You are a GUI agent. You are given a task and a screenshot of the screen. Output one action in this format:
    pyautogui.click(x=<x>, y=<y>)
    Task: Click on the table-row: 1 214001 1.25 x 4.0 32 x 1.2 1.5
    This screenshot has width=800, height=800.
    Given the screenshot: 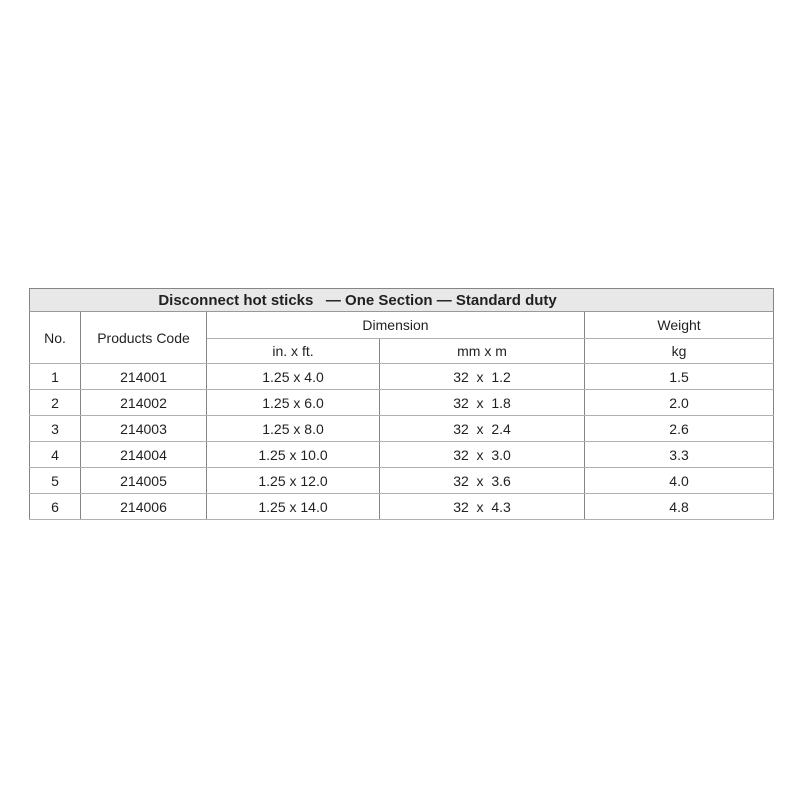 What is the action you would take?
    pyautogui.click(x=402, y=376)
    